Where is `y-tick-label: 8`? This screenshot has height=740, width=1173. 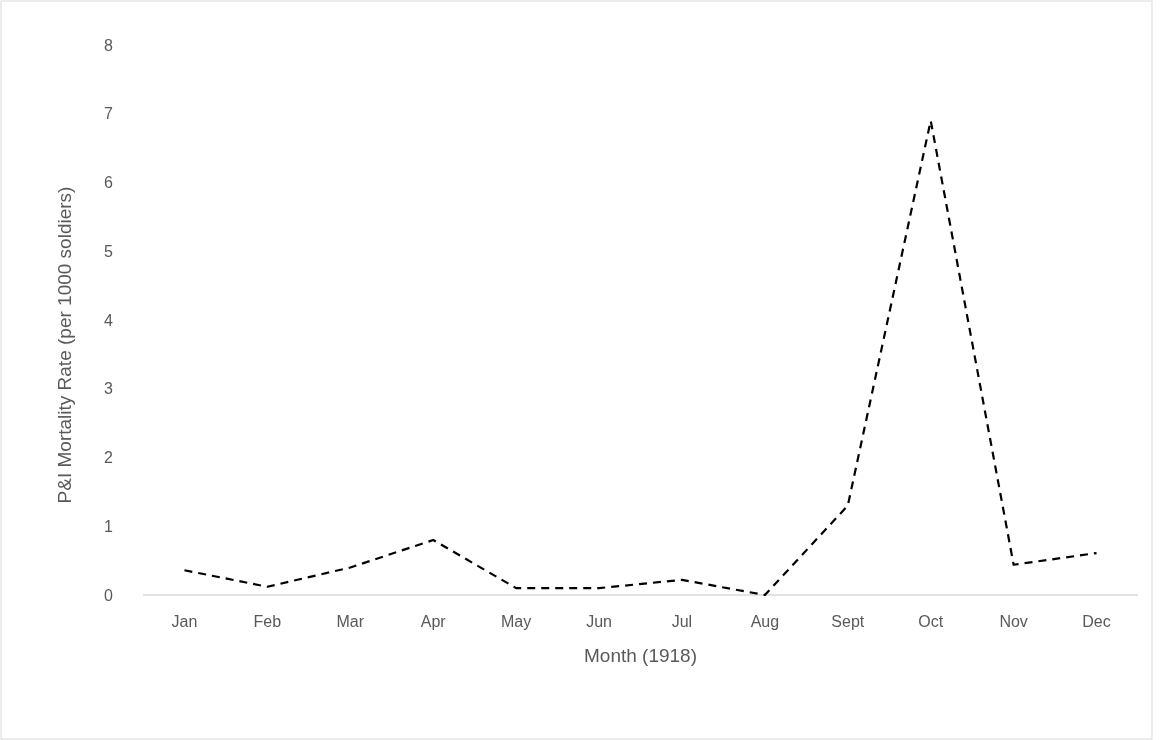 y-tick-label: 8 is located at coordinates (109, 45).